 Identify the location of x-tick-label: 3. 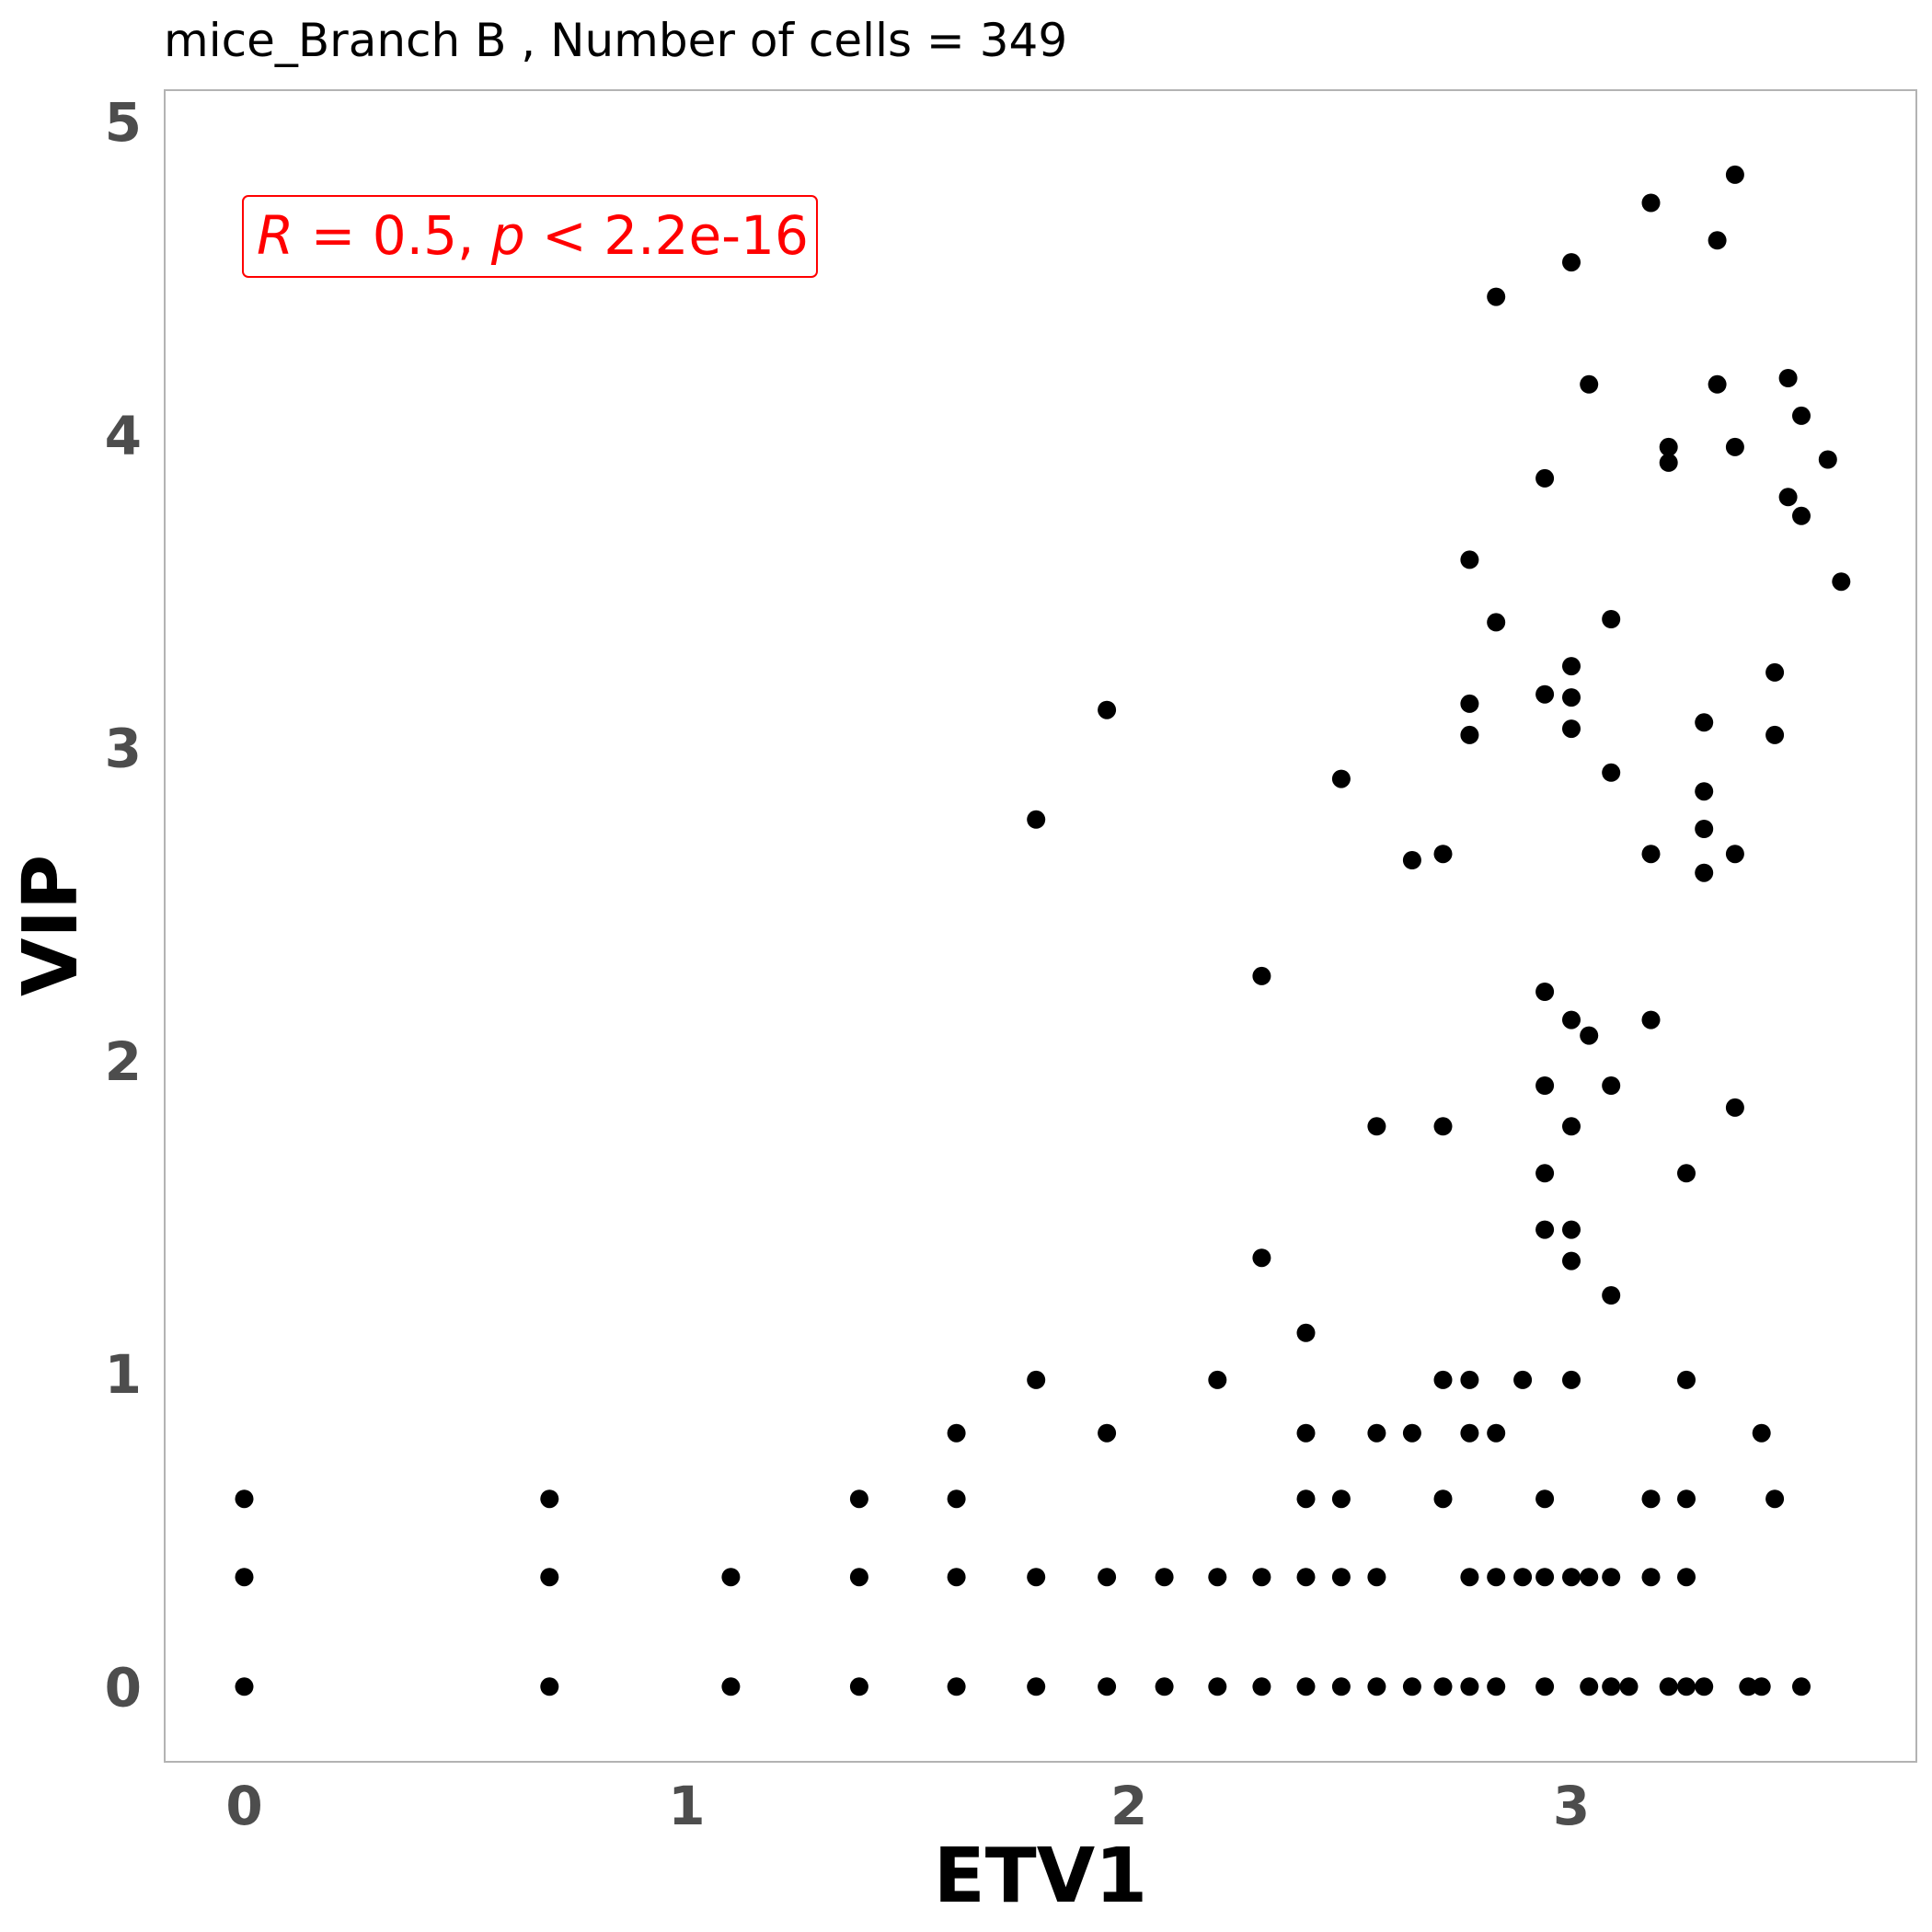
(1571, 1806).